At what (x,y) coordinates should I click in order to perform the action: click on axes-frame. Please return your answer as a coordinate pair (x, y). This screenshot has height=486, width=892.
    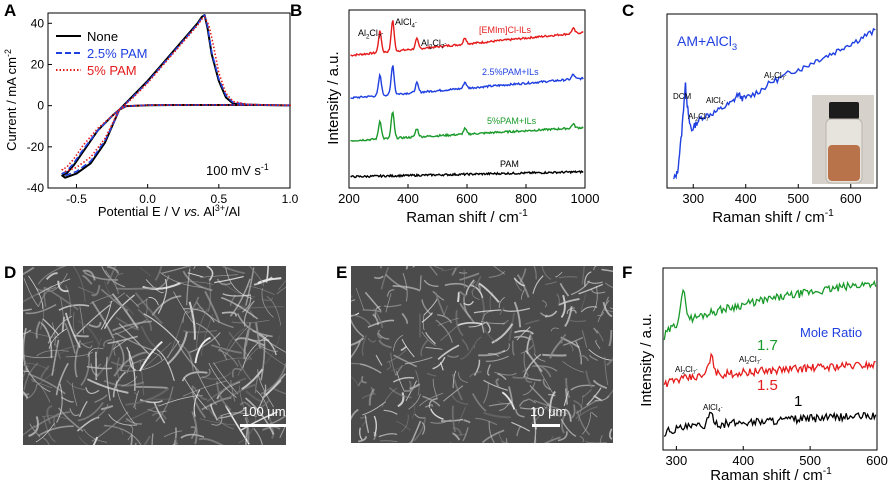
    Looking at the image, I should click on (770, 359).